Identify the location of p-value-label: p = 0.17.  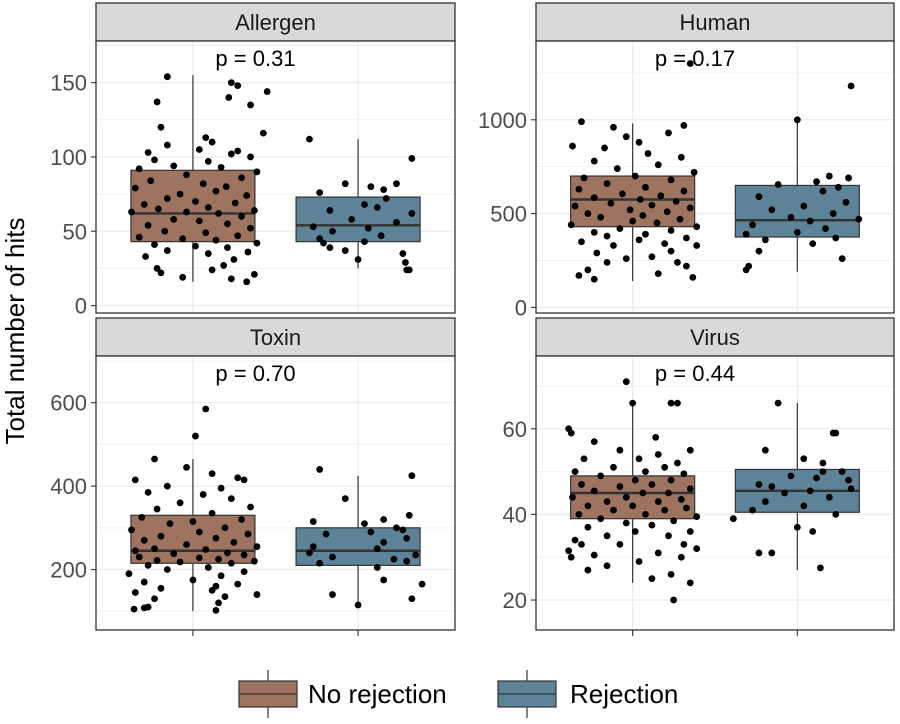
(695, 58).